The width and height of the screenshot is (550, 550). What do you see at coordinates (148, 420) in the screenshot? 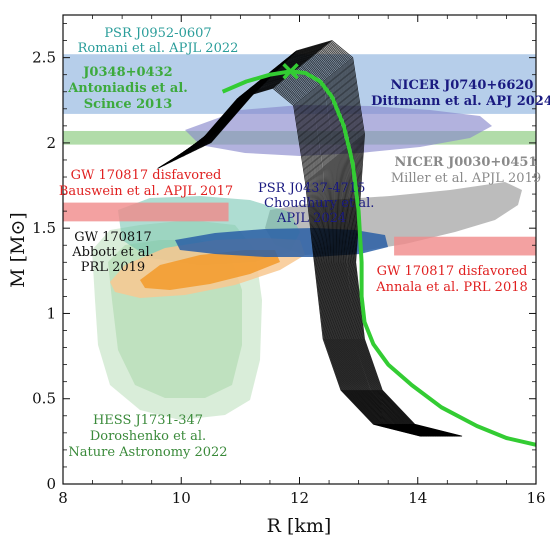
I see `annotation-hess-name: HESS J1731-347` at bounding box center [148, 420].